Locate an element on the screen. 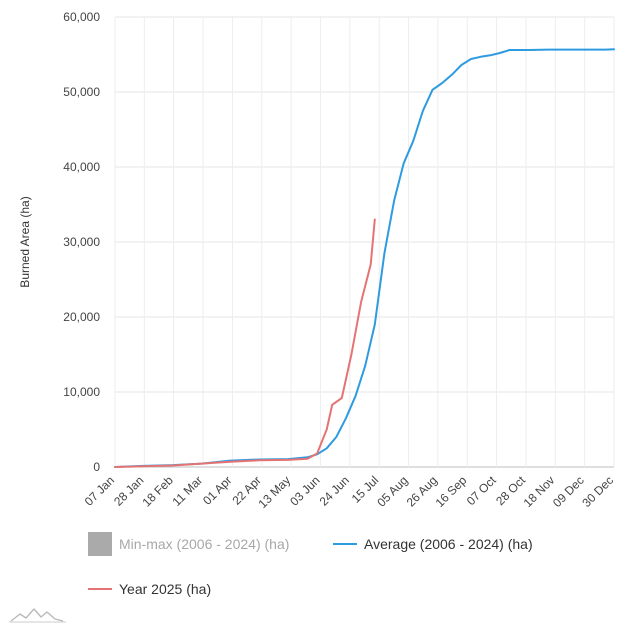  x-tick-label: 01 Apr is located at coordinates (217, 490).